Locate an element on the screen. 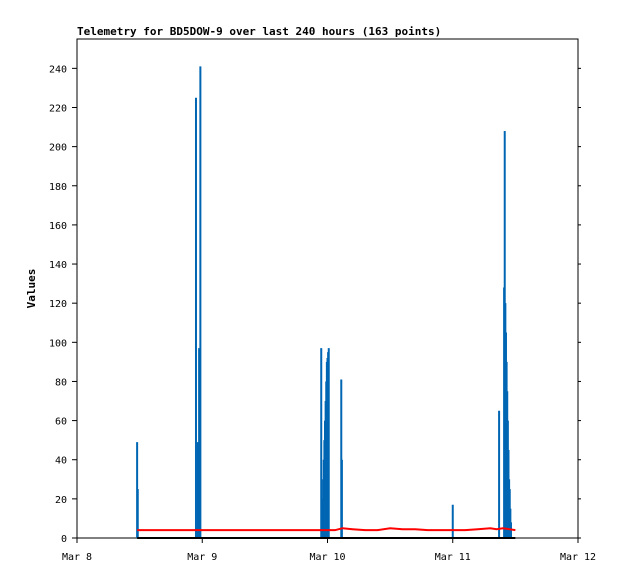  x-tick-label: Mar 11 is located at coordinates (453, 557).